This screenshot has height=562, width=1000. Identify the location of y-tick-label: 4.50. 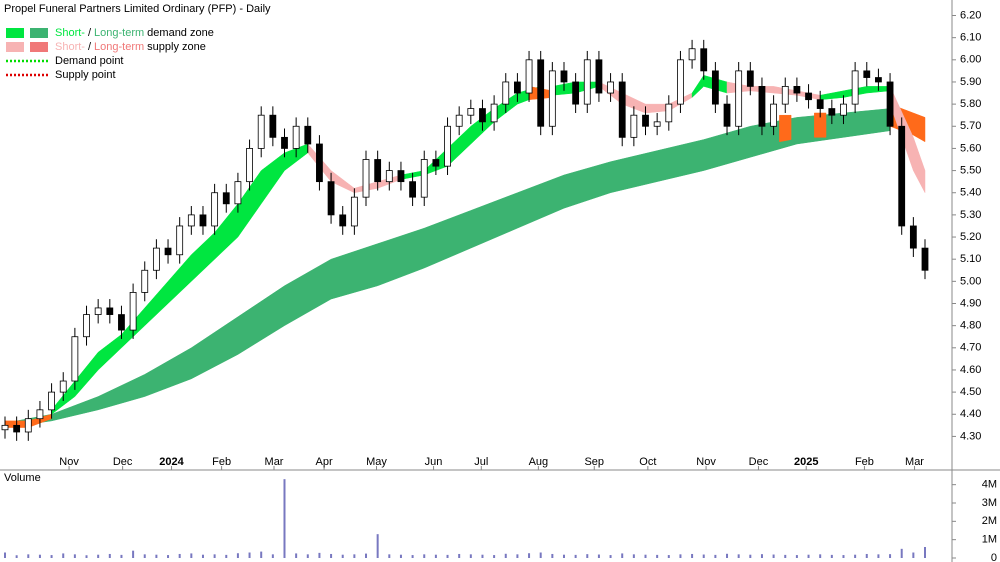
(970, 392).